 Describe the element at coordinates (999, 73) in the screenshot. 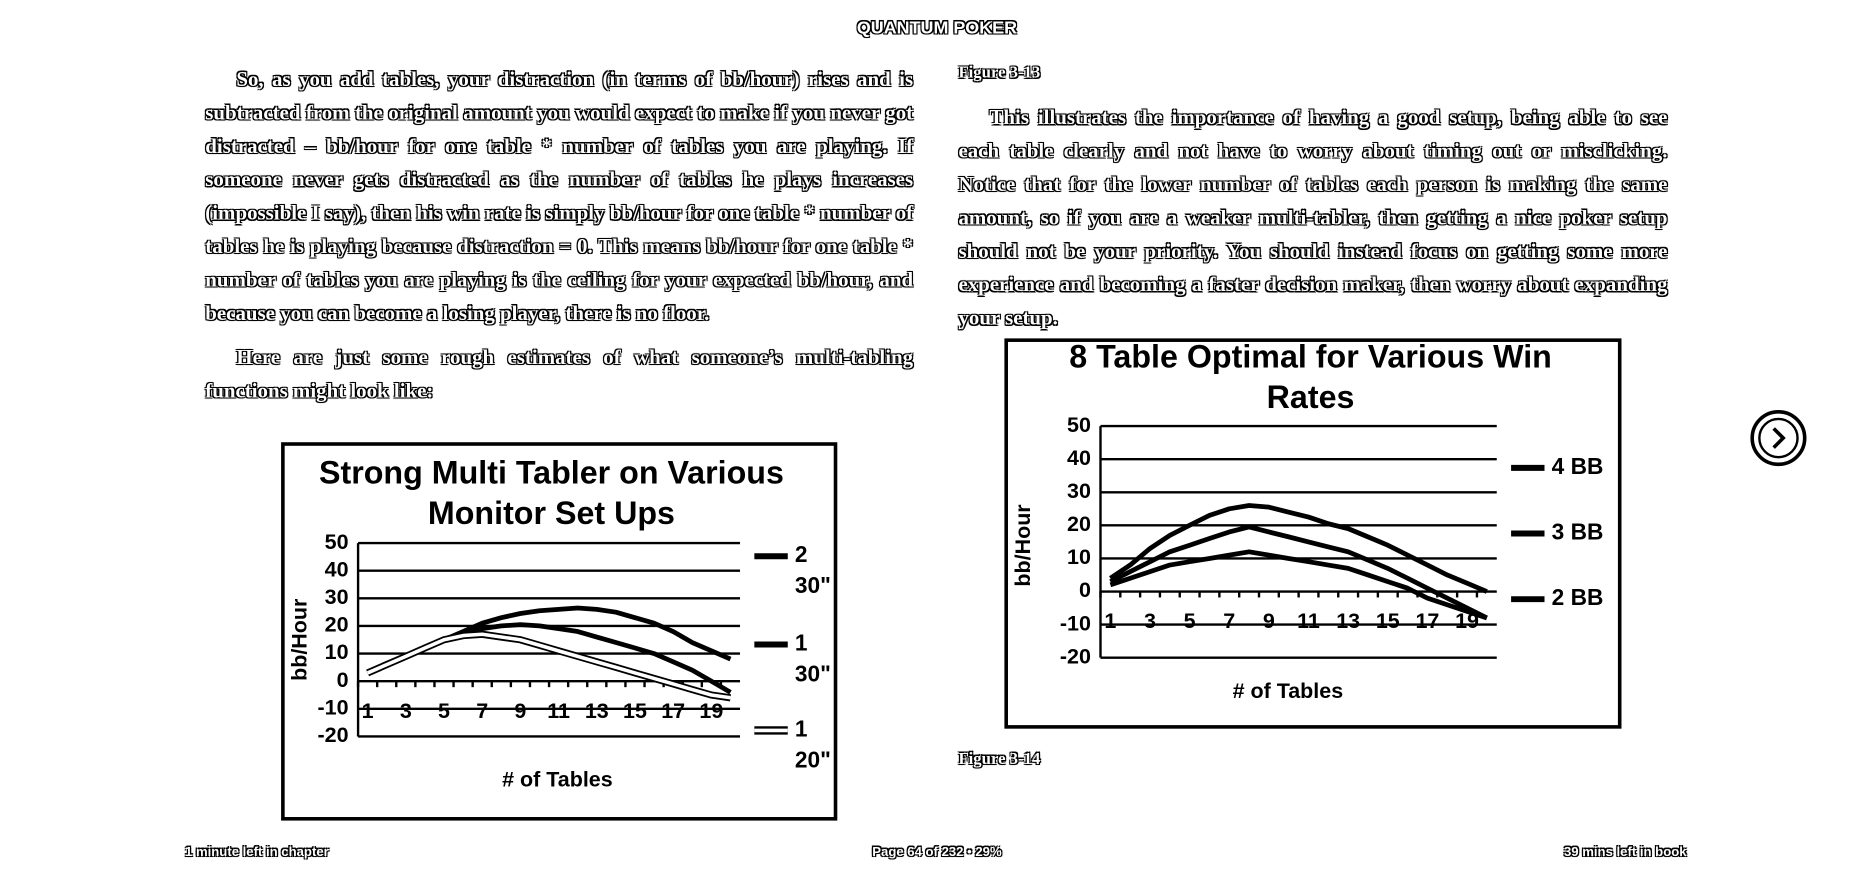

I see `figure-caption: Figure 3-13` at that location.